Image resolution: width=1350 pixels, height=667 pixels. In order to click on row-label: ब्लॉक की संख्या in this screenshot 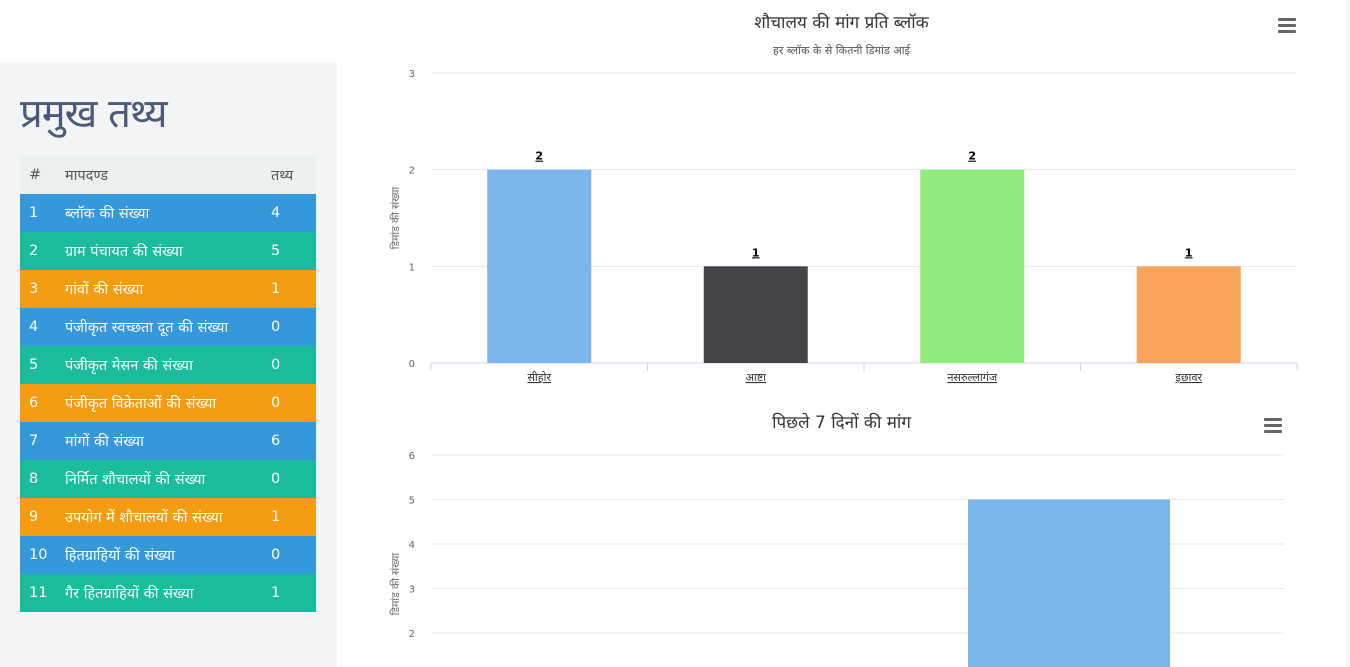, I will do `click(168, 213)`.